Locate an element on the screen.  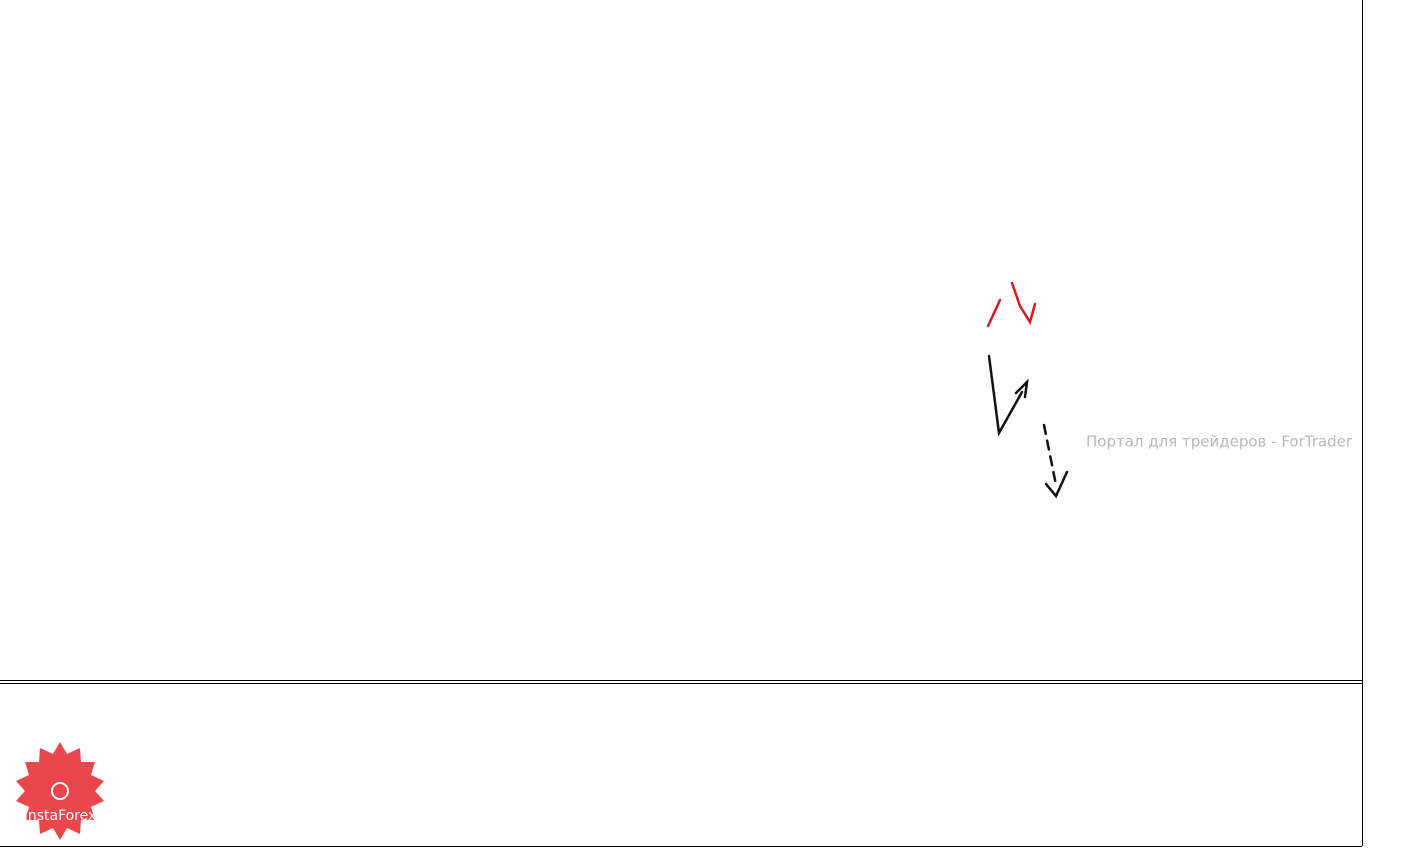
logo-icon is located at coordinates (60, 791).